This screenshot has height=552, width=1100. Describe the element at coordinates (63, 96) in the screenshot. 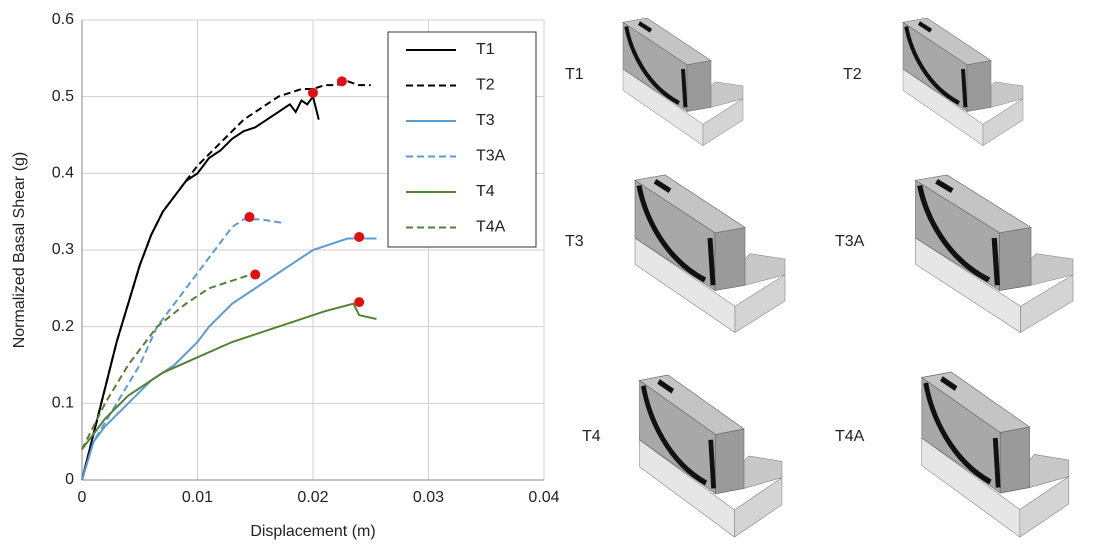

I see `y-tick-label: 0.5` at that location.